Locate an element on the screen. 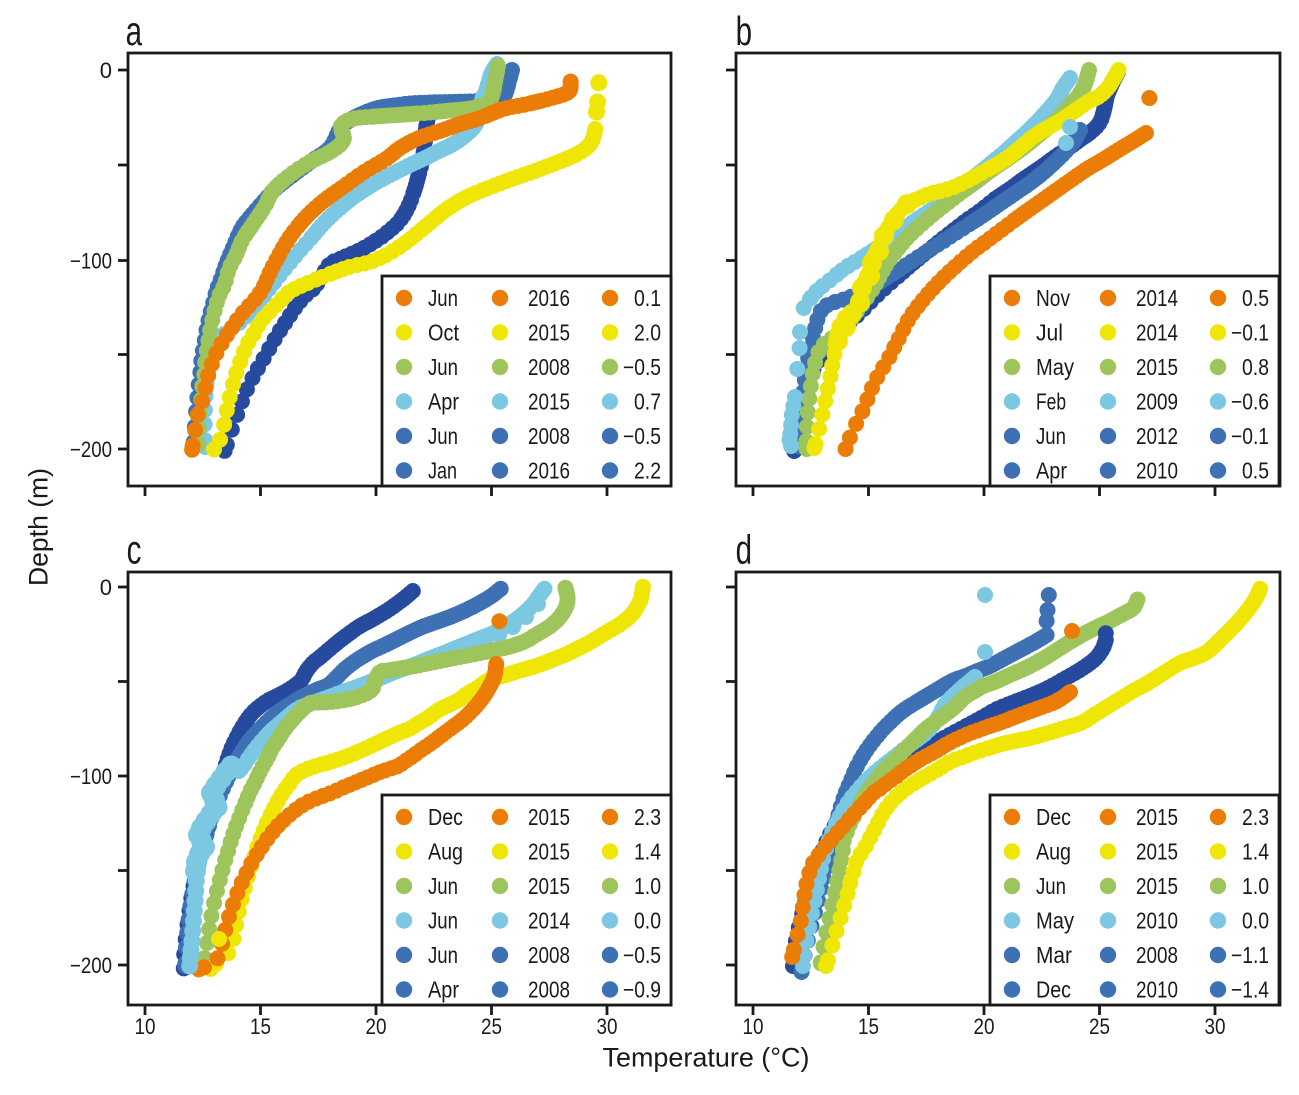 This screenshot has height=1095, width=1299. svg-text: Depth (m) is located at coordinates (39, 527).